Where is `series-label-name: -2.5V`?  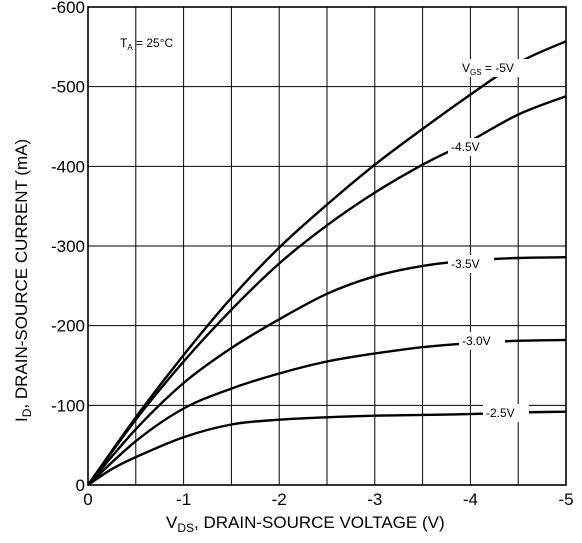 series-label-name: -2.5V is located at coordinates (500, 413).